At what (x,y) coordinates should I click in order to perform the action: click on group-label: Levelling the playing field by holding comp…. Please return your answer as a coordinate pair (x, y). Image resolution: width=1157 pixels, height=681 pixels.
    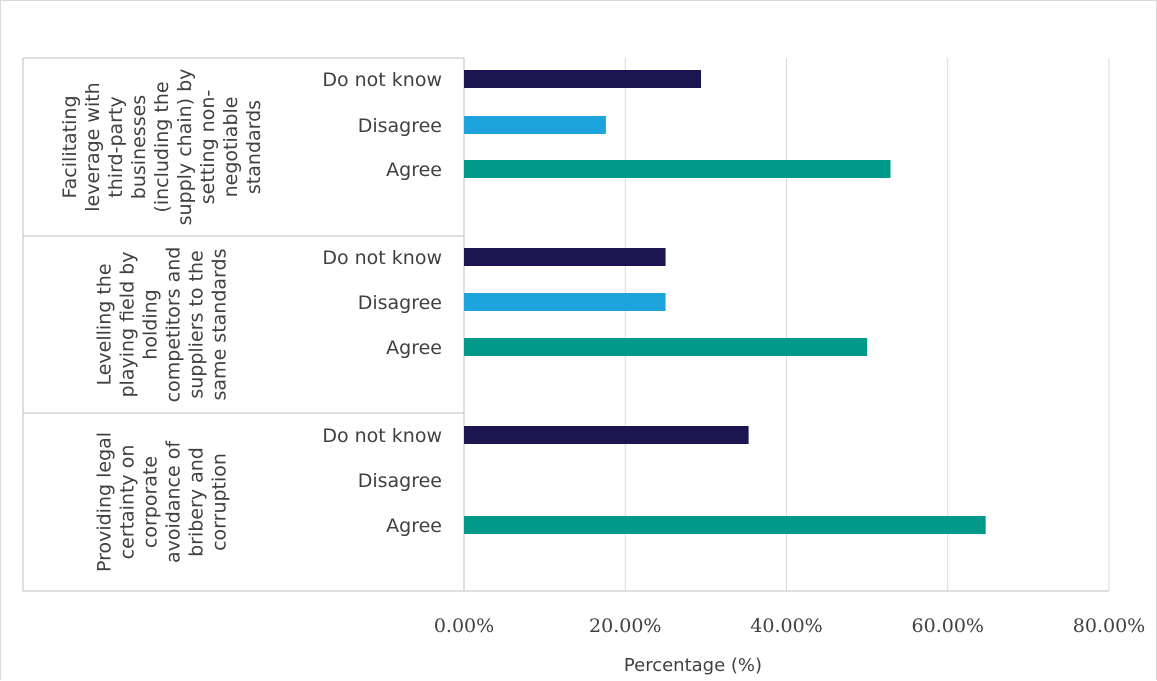
    Looking at the image, I should click on (162, 325).